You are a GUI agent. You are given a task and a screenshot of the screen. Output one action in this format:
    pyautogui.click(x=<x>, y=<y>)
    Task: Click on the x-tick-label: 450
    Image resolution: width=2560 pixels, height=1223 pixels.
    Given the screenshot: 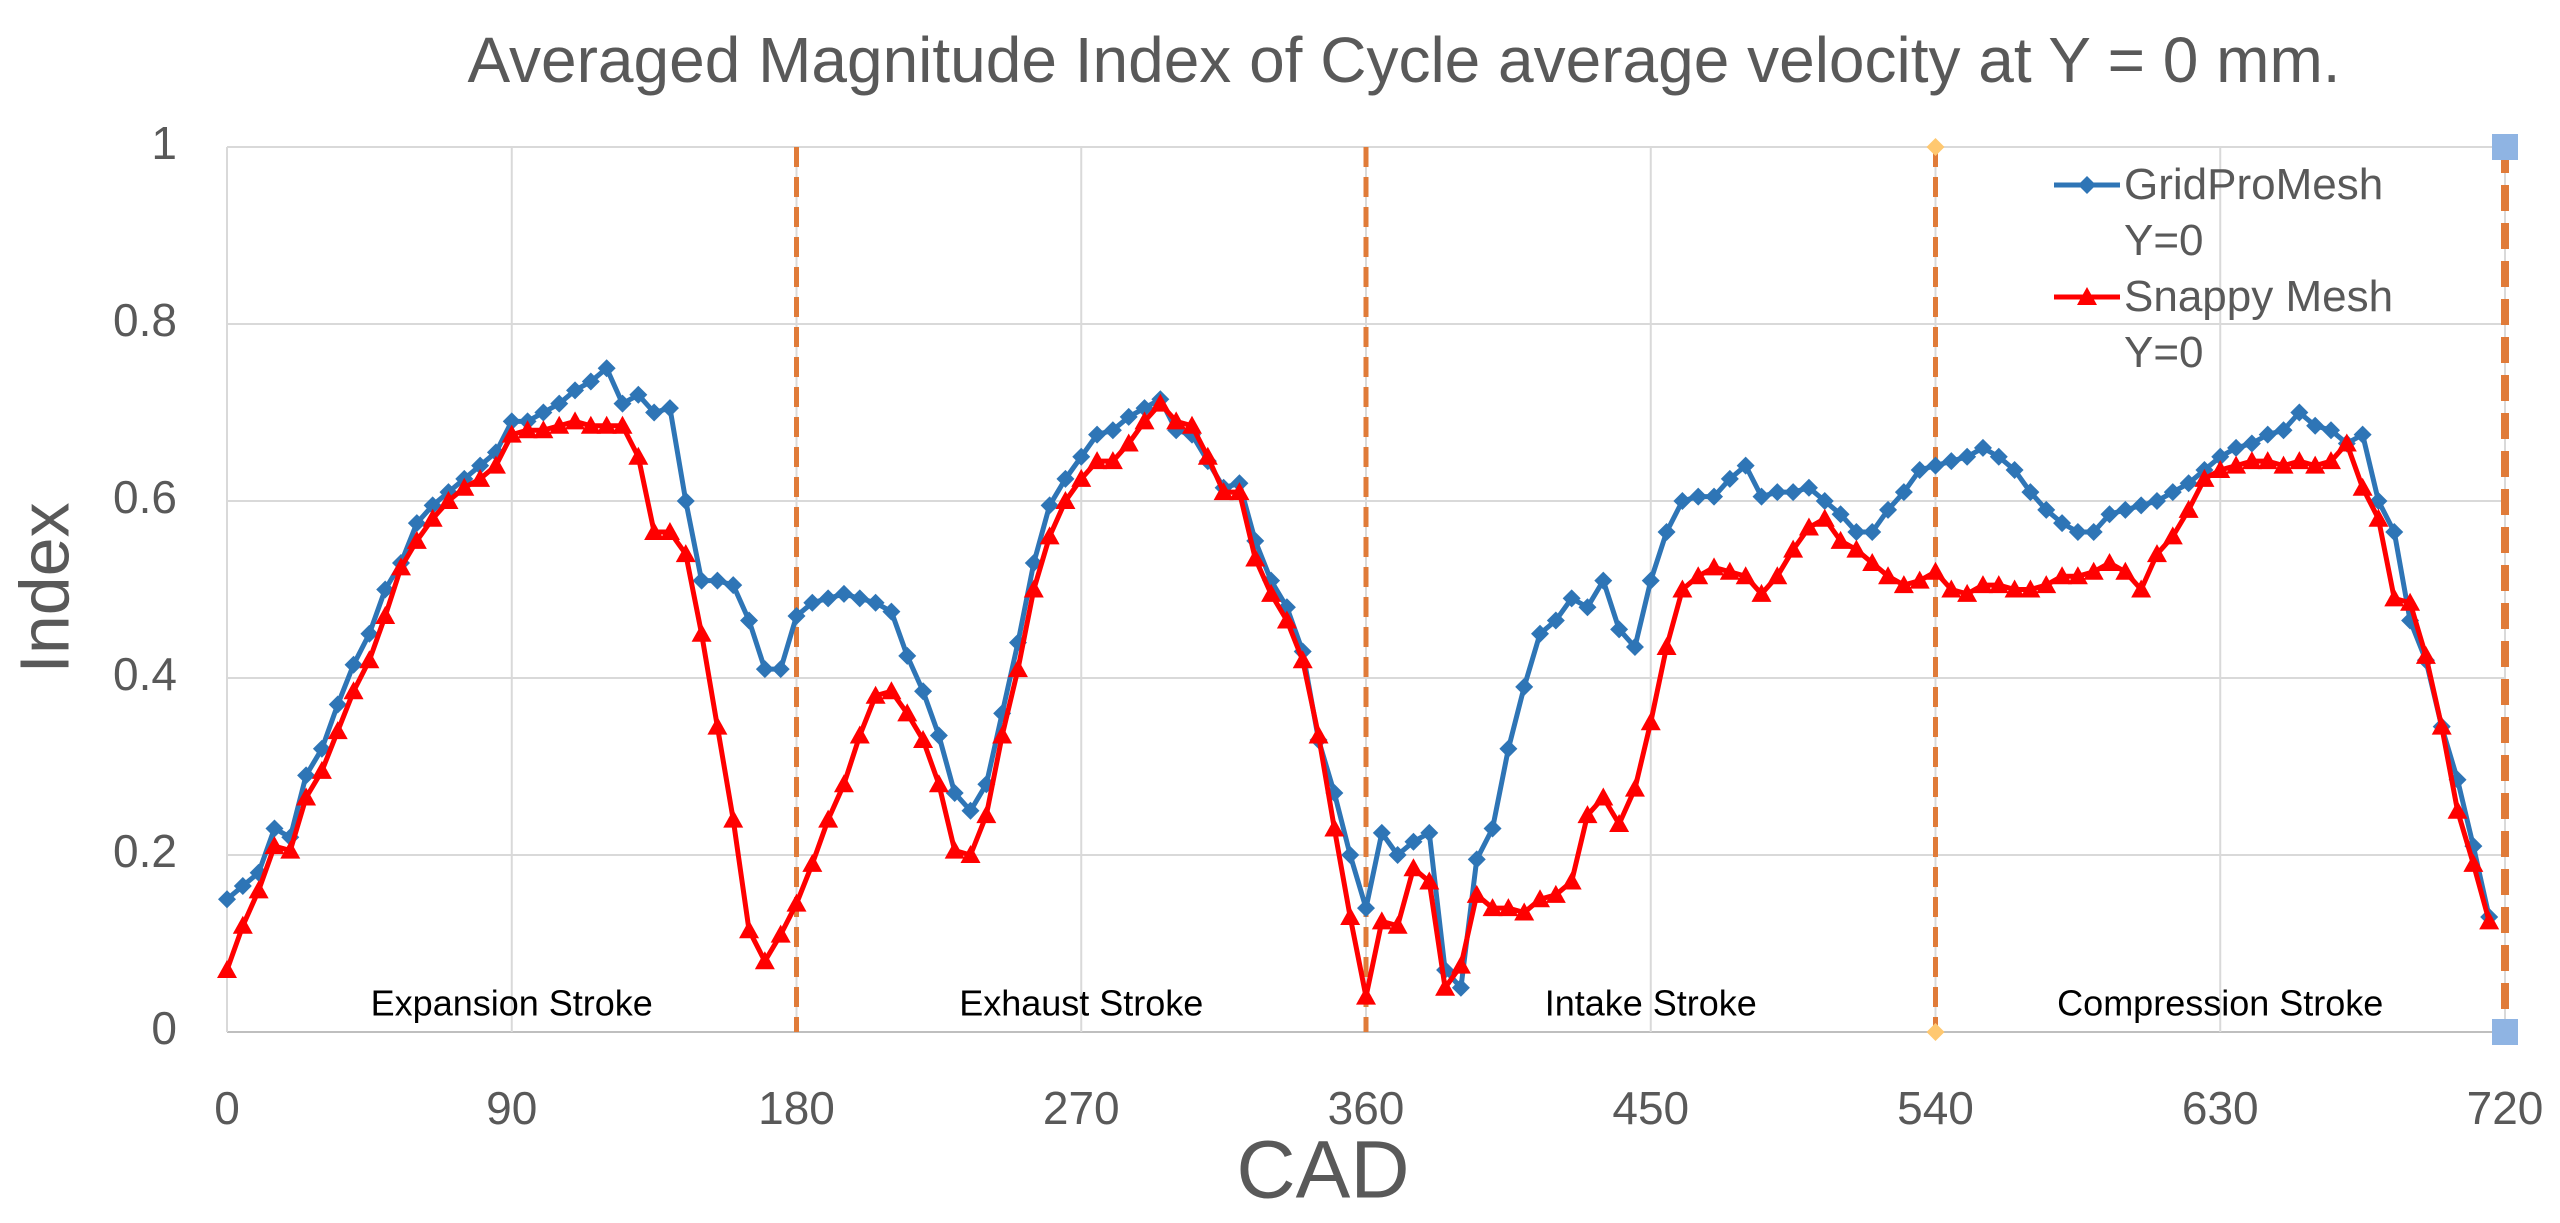 What is the action you would take?
    pyautogui.click(x=1650, y=1108)
    